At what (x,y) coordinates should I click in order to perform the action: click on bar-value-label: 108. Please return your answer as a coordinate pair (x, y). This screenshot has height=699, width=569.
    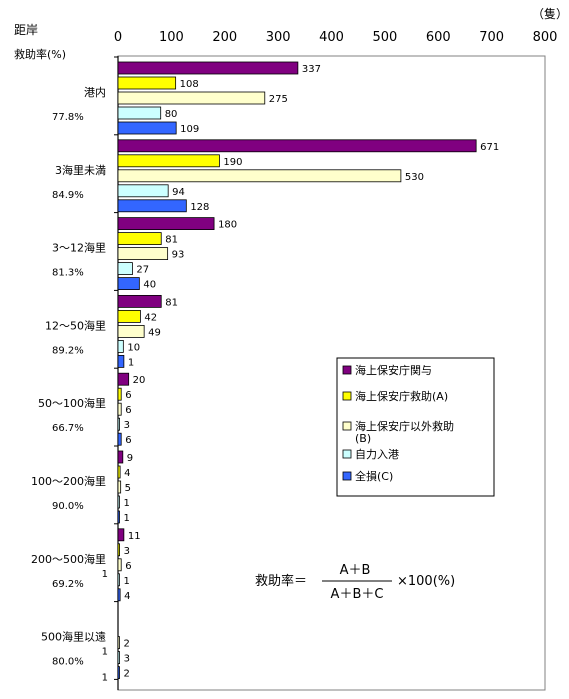
    Looking at the image, I should click on (189, 84).